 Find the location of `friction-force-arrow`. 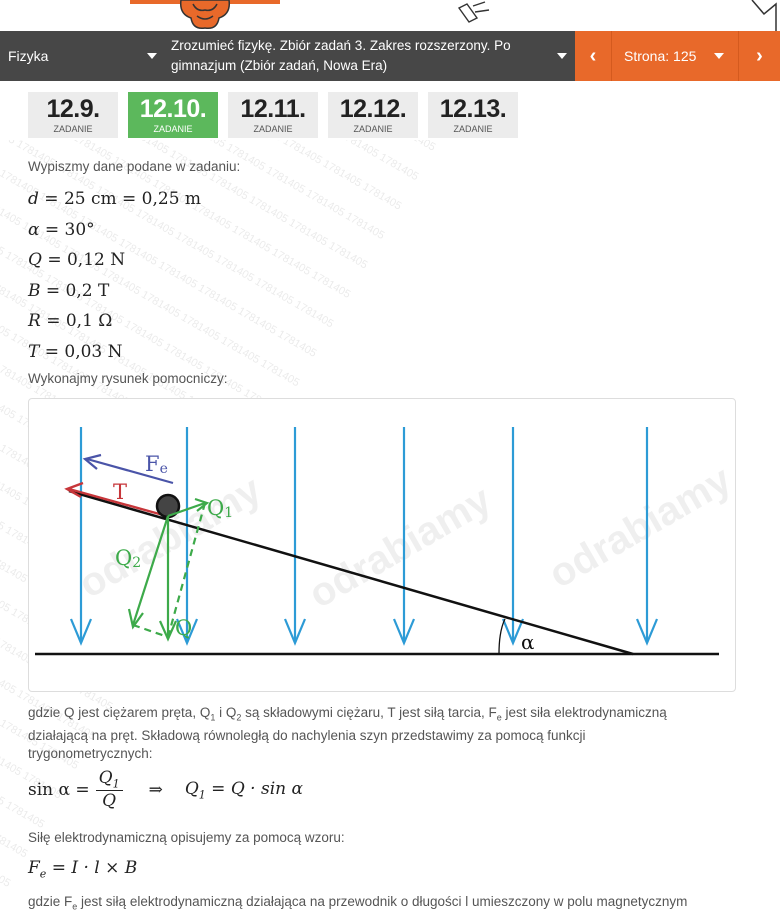

friction-force-arrow is located at coordinates (114, 499).